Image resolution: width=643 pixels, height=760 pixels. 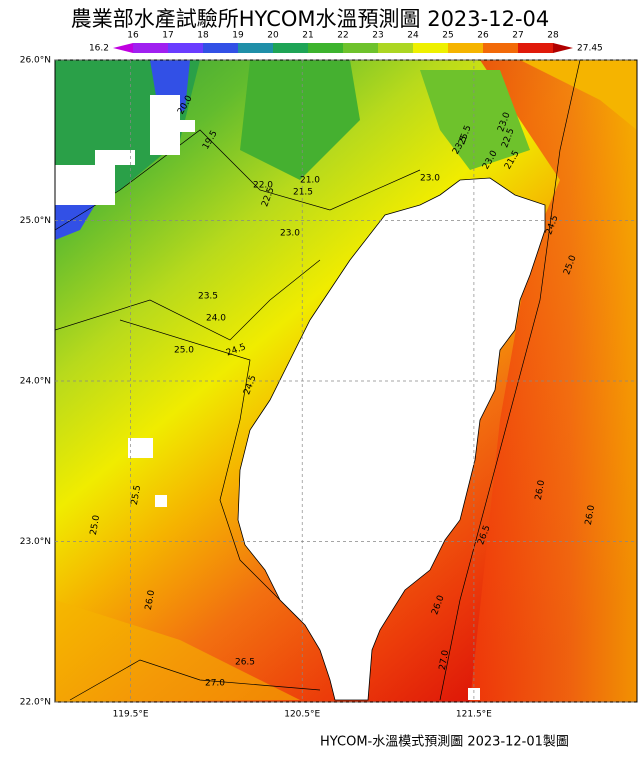 What do you see at coordinates (263, 186) in the screenshot?
I see `contour-label: 22.0` at bounding box center [263, 186].